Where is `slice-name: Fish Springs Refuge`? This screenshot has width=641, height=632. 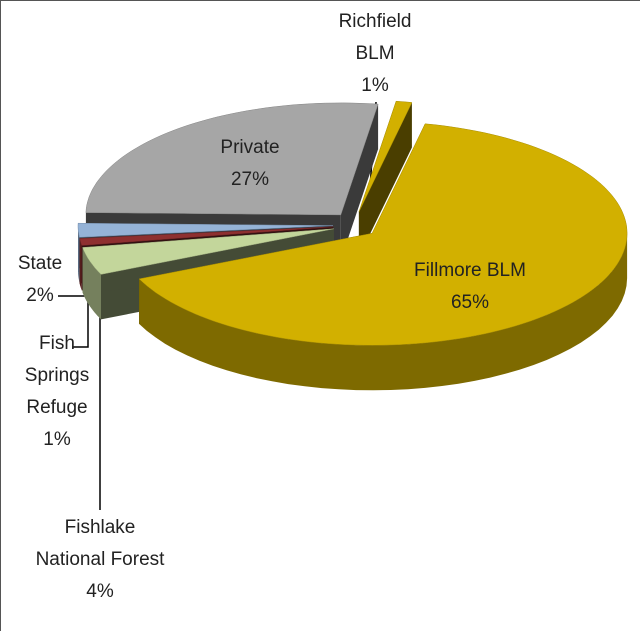 slice-name: Fish Springs Refuge is located at coordinates (57, 375).